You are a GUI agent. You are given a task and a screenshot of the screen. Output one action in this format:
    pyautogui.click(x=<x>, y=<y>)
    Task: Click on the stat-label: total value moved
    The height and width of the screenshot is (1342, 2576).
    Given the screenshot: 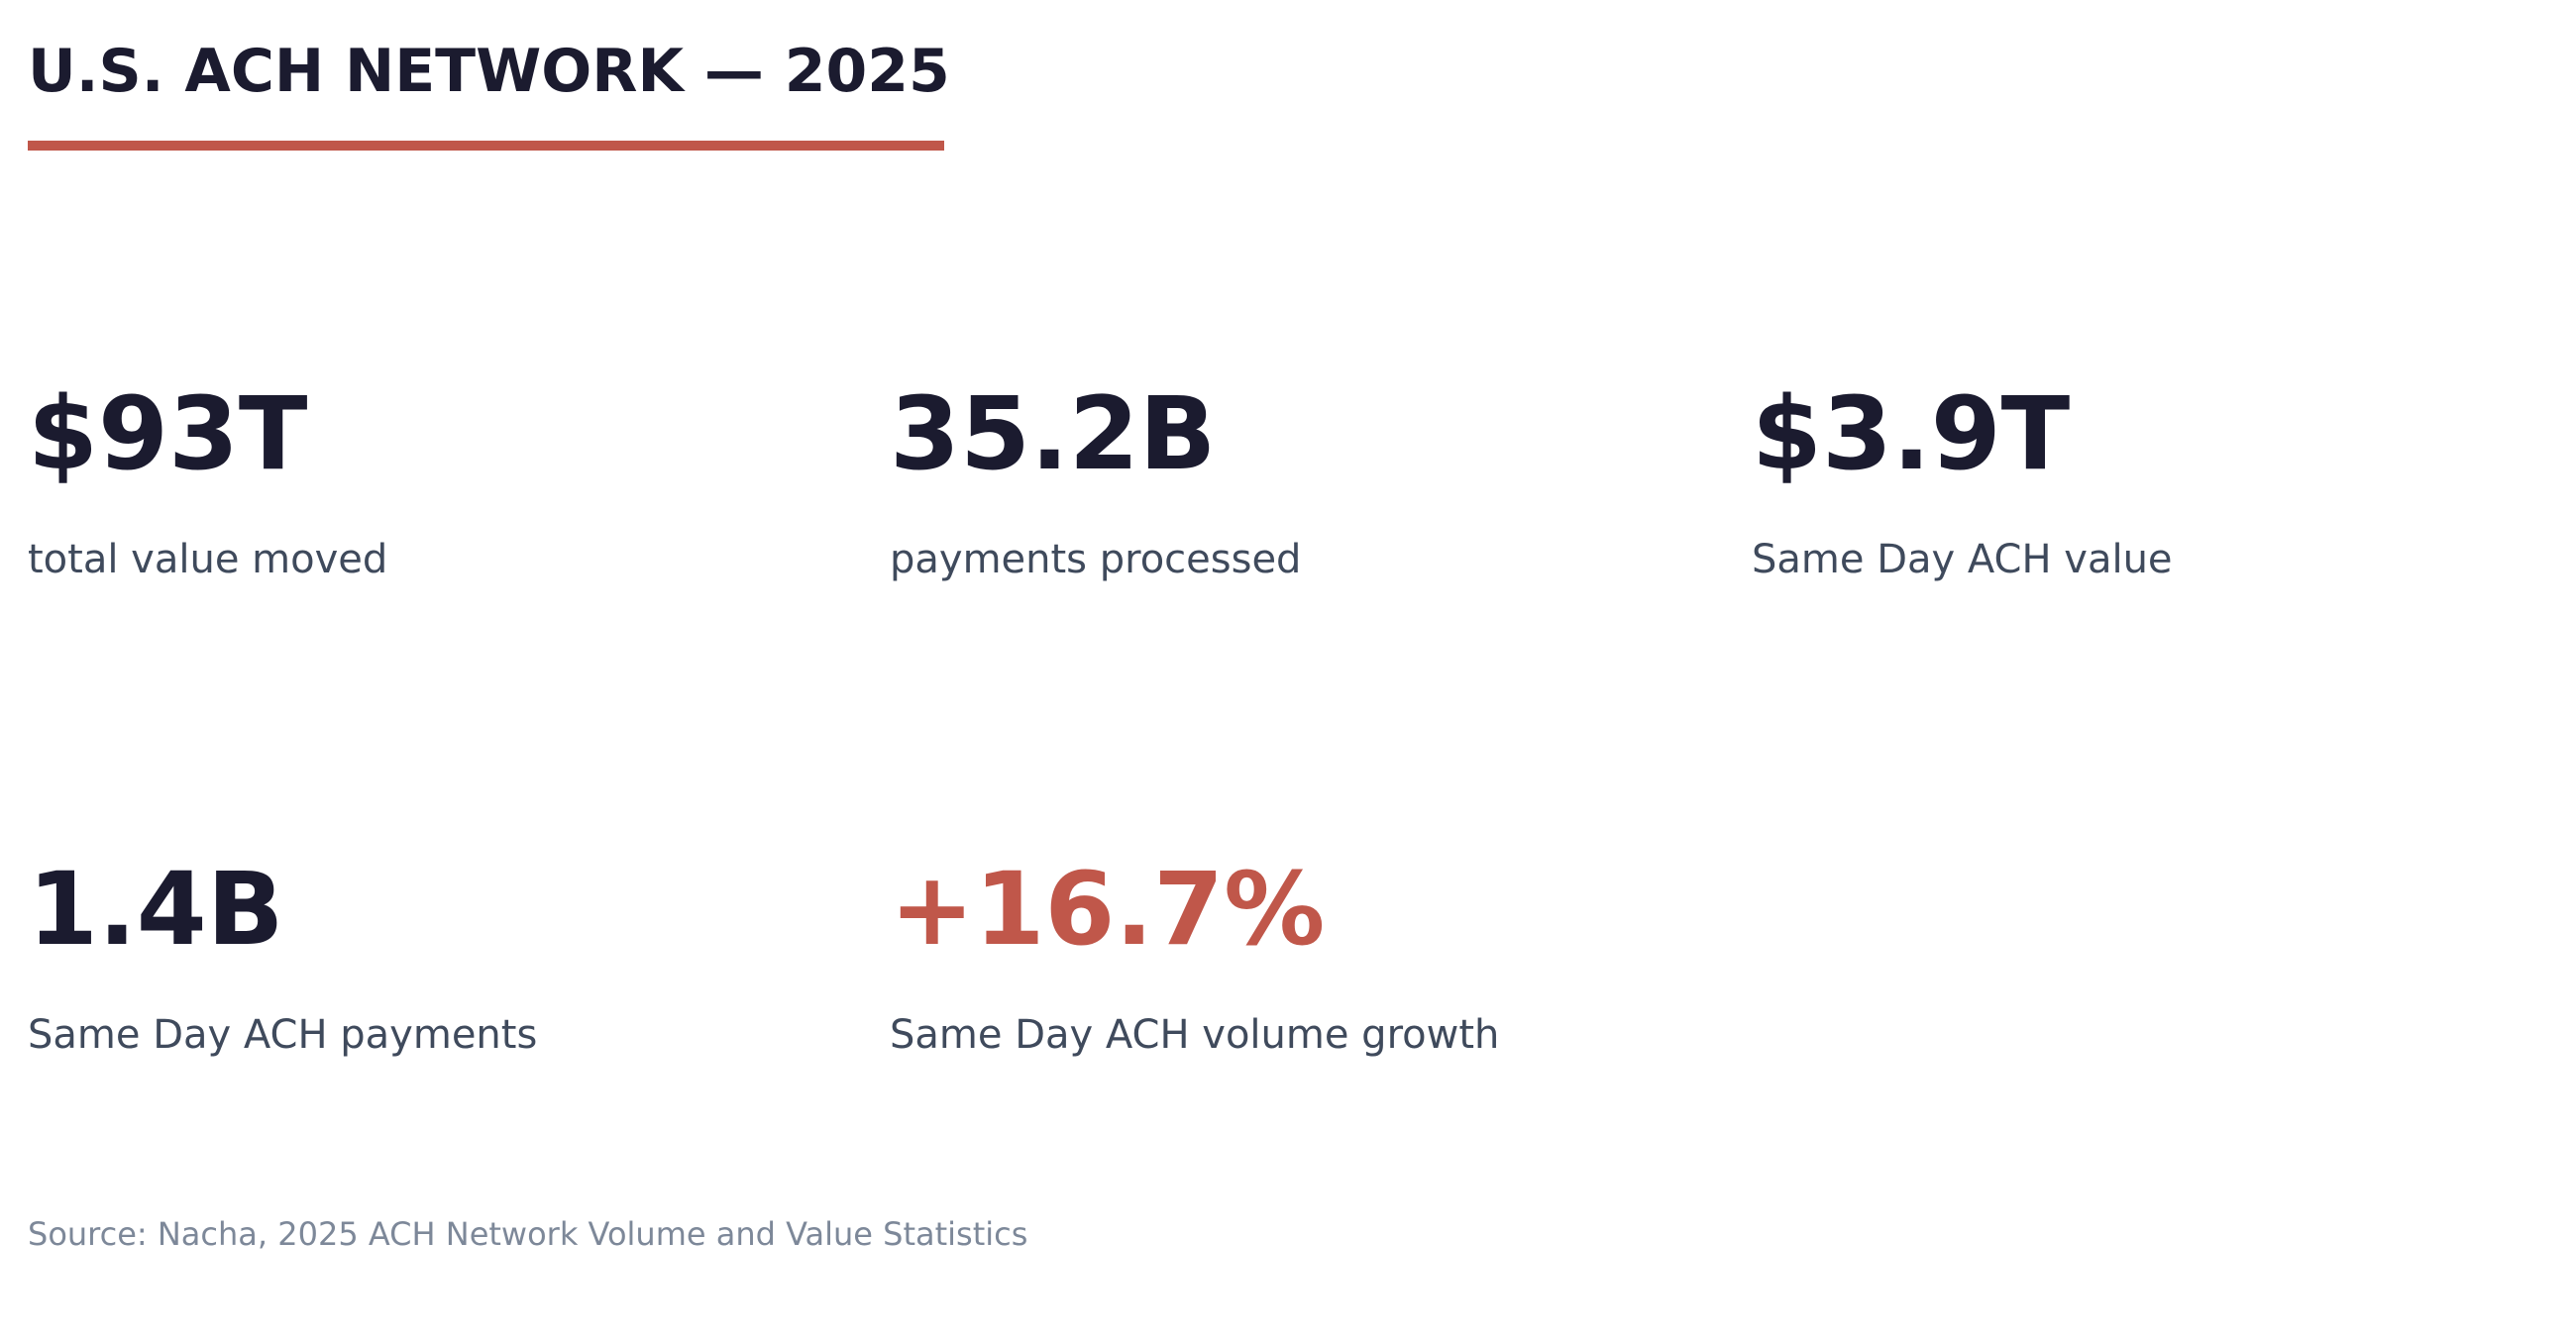 What is the action you would take?
    pyautogui.click(x=208, y=559)
    